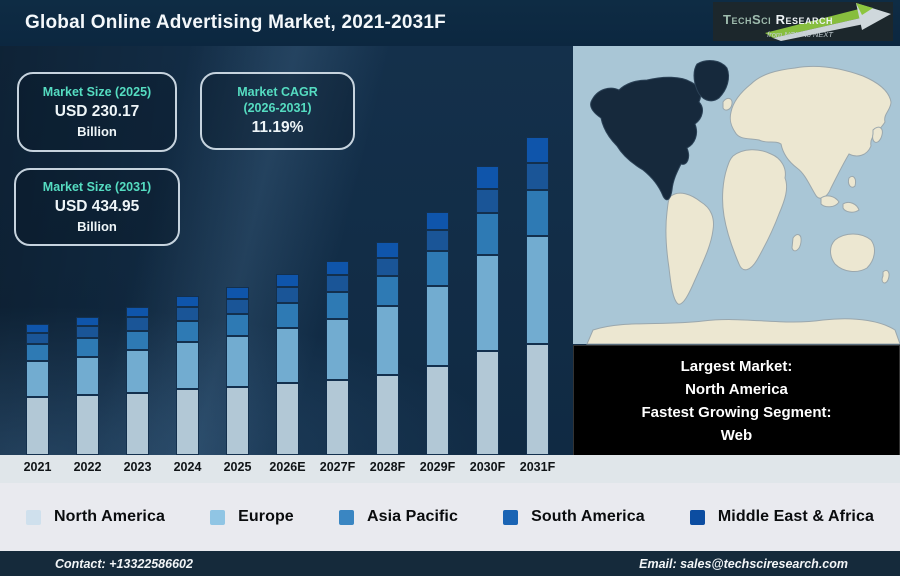 The image size is (900, 576). I want to click on legend-label-middle-east-africa: Middle East & Africa, so click(795, 516).